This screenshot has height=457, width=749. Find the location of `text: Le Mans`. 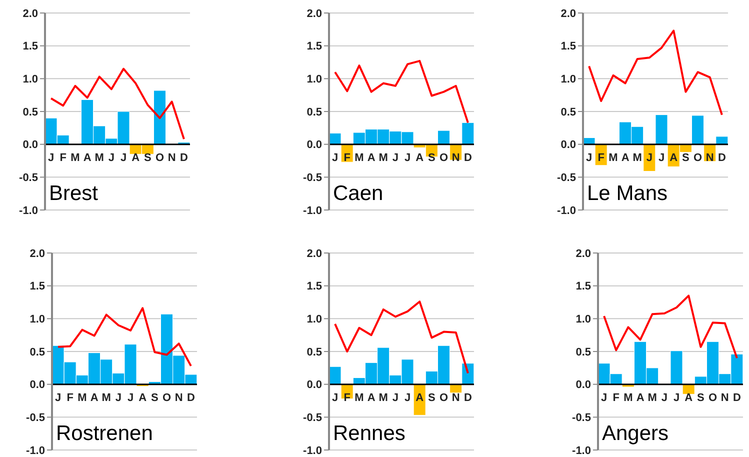

text: Le Mans is located at coordinates (627, 194).